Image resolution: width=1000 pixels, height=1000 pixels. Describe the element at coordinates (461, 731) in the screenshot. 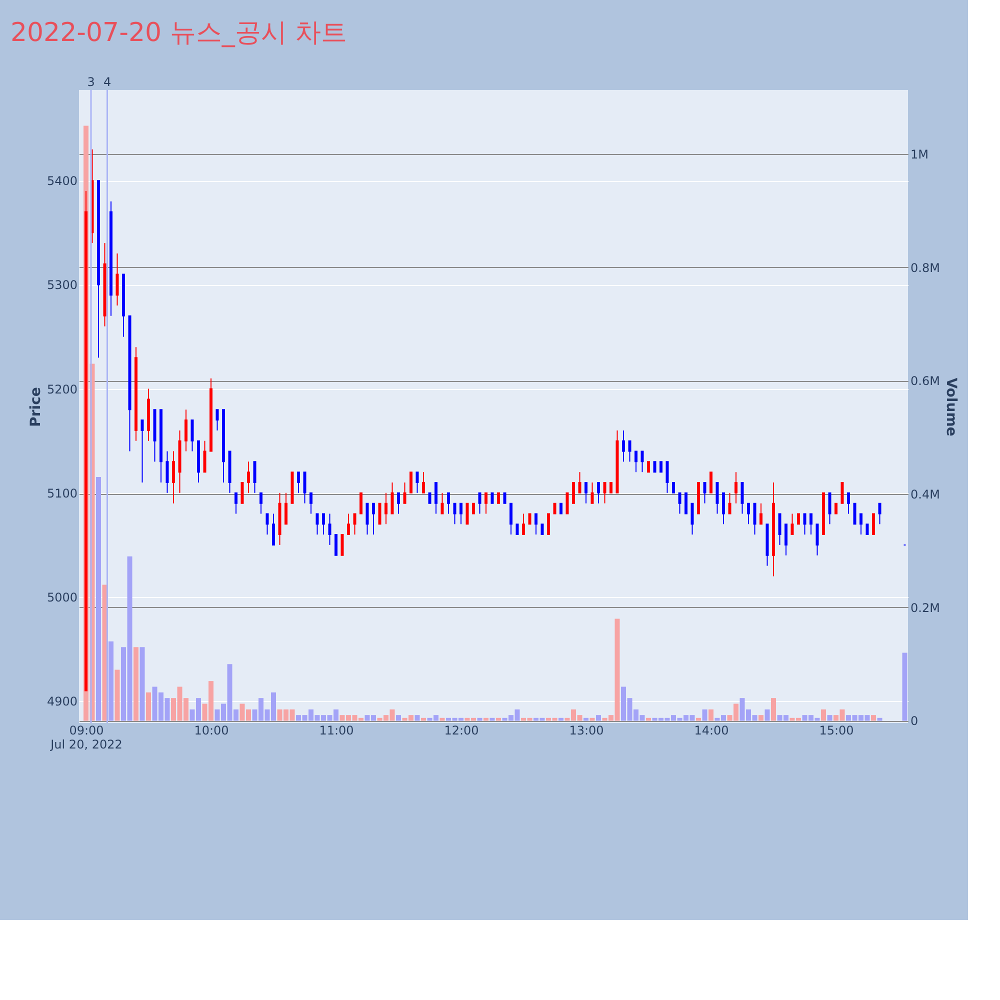

I see `x-tick-label: 12:00` at that location.